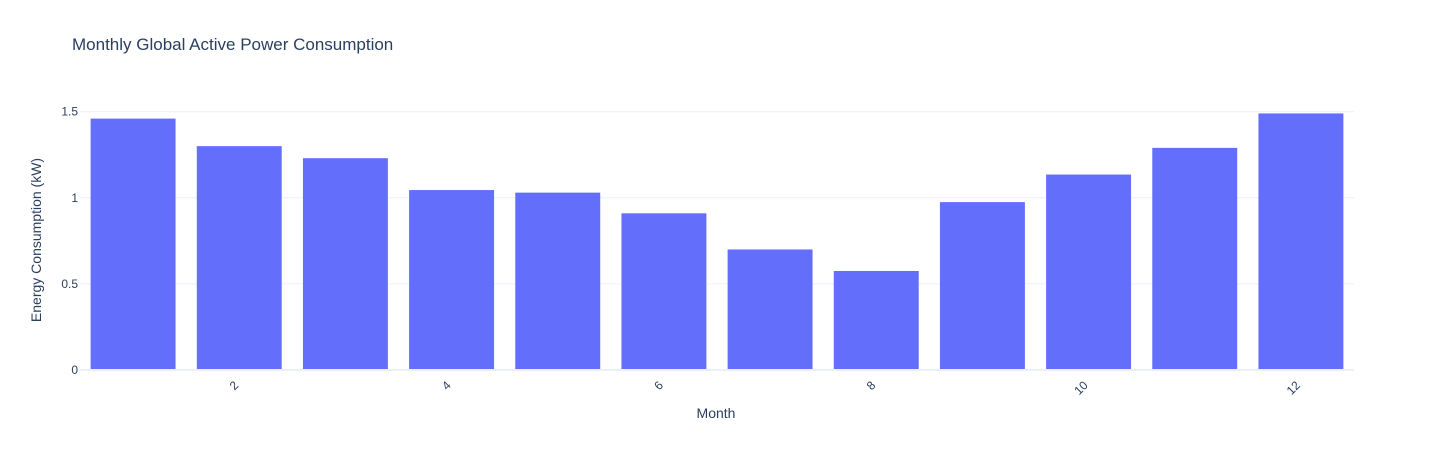  What do you see at coordinates (74, 370) in the screenshot?
I see `y-tick-label: 0` at bounding box center [74, 370].